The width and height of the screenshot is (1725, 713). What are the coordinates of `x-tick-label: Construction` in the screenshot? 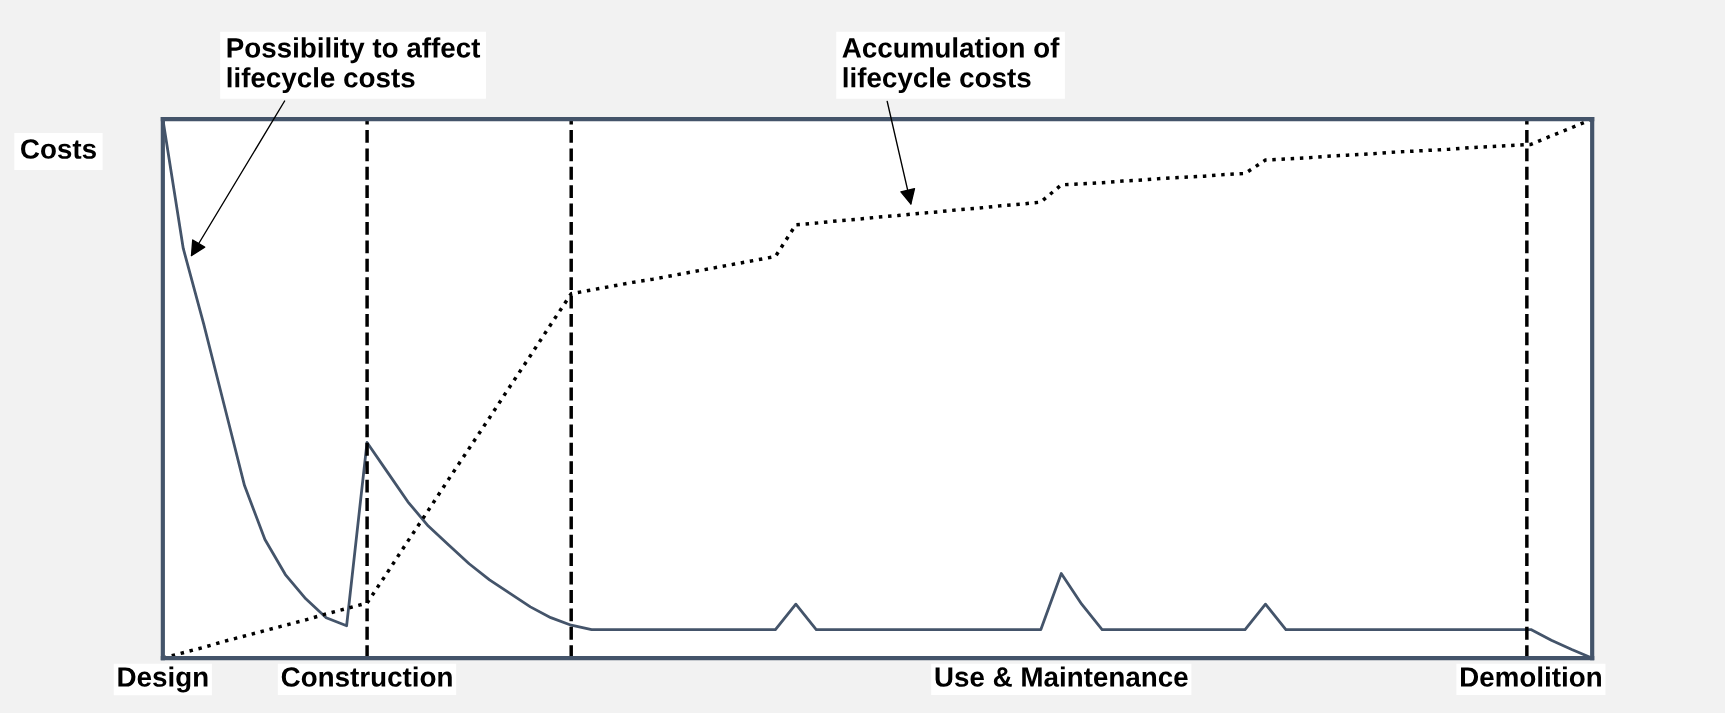 It's located at (366, 676).